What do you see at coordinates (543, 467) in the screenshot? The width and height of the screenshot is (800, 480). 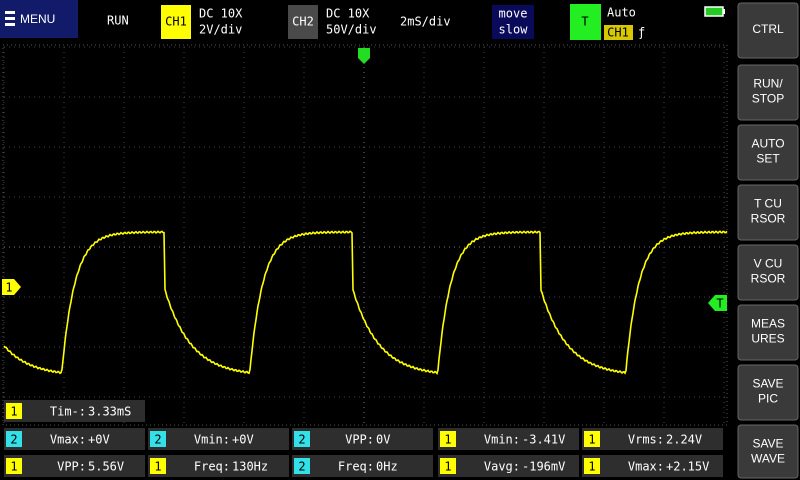 I see `measurement-value: -196mV` at bounding box center [543, 467].